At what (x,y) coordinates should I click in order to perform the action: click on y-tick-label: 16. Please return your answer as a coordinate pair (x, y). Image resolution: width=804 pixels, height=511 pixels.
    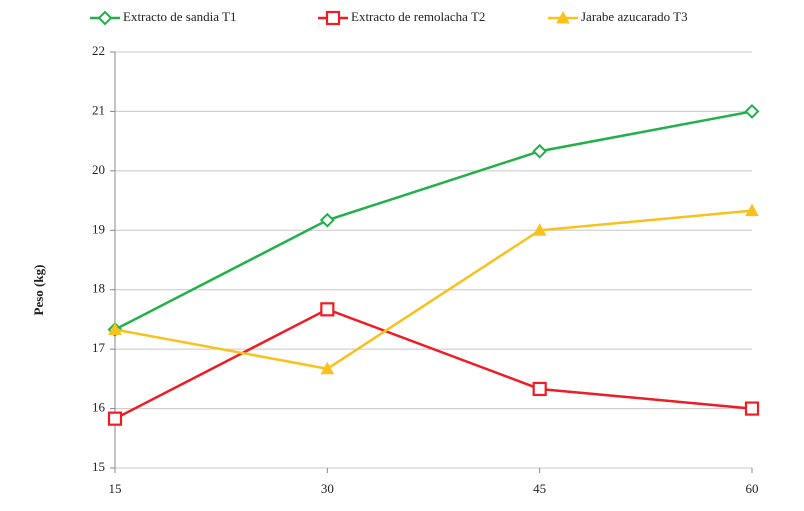
    Looking at the image, I should click on (99, 407).